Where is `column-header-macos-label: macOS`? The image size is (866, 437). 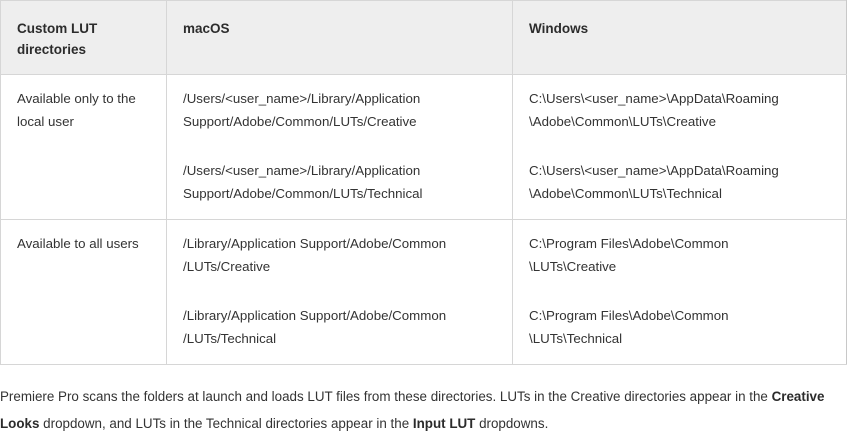
column-header-macos-label: macOS is located at coordinates (206, 28).